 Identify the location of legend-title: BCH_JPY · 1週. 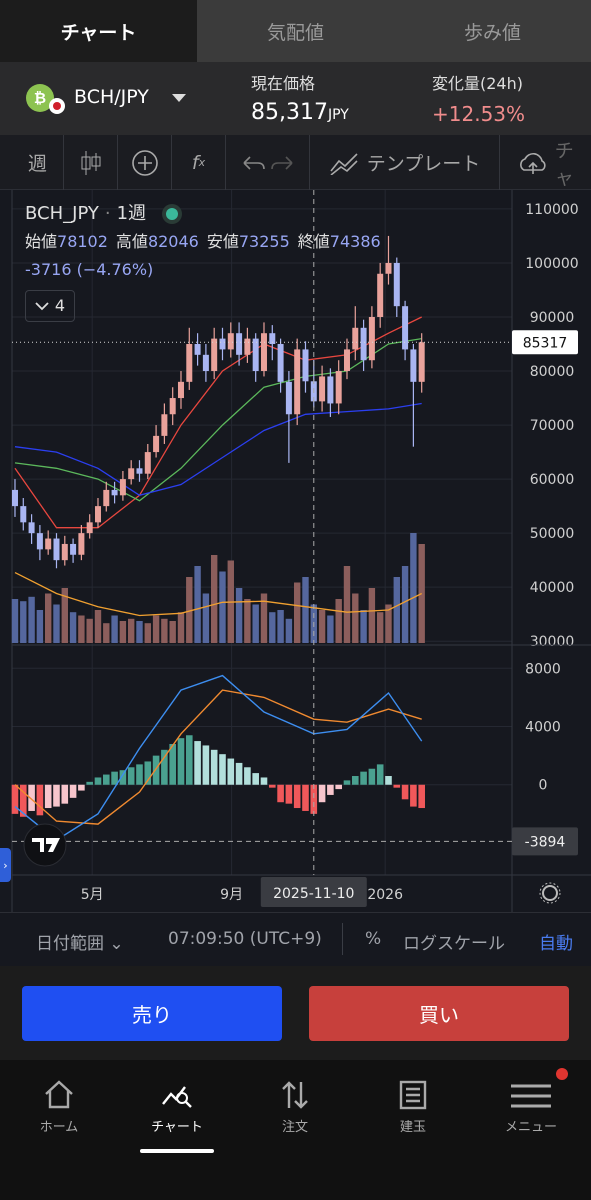
(203, 214).